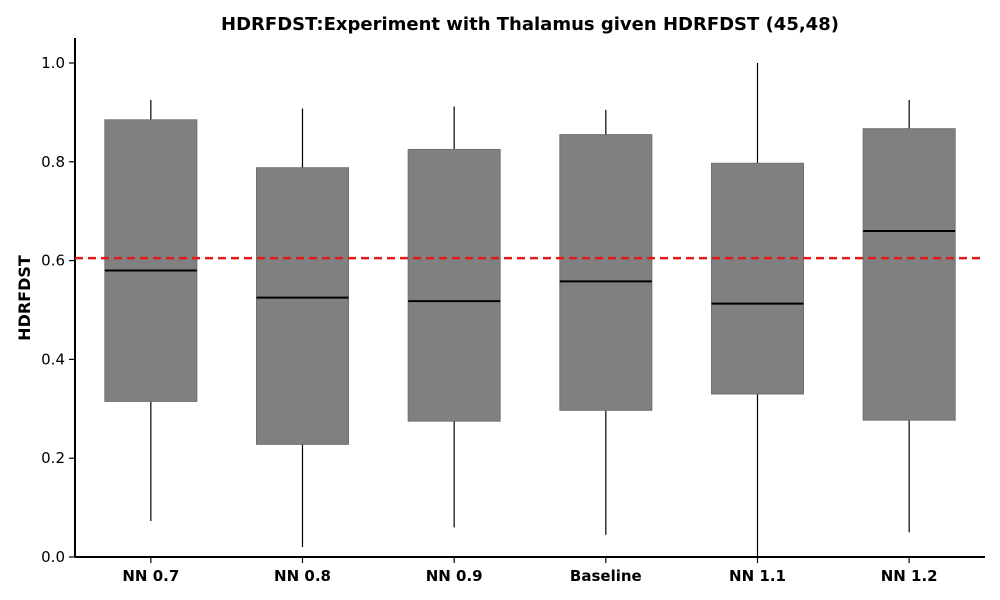  What do you see at coordinates (53, 261) in the screenshot?
I see `y-tick-label: 0.6` at bounding box center [53, 261].